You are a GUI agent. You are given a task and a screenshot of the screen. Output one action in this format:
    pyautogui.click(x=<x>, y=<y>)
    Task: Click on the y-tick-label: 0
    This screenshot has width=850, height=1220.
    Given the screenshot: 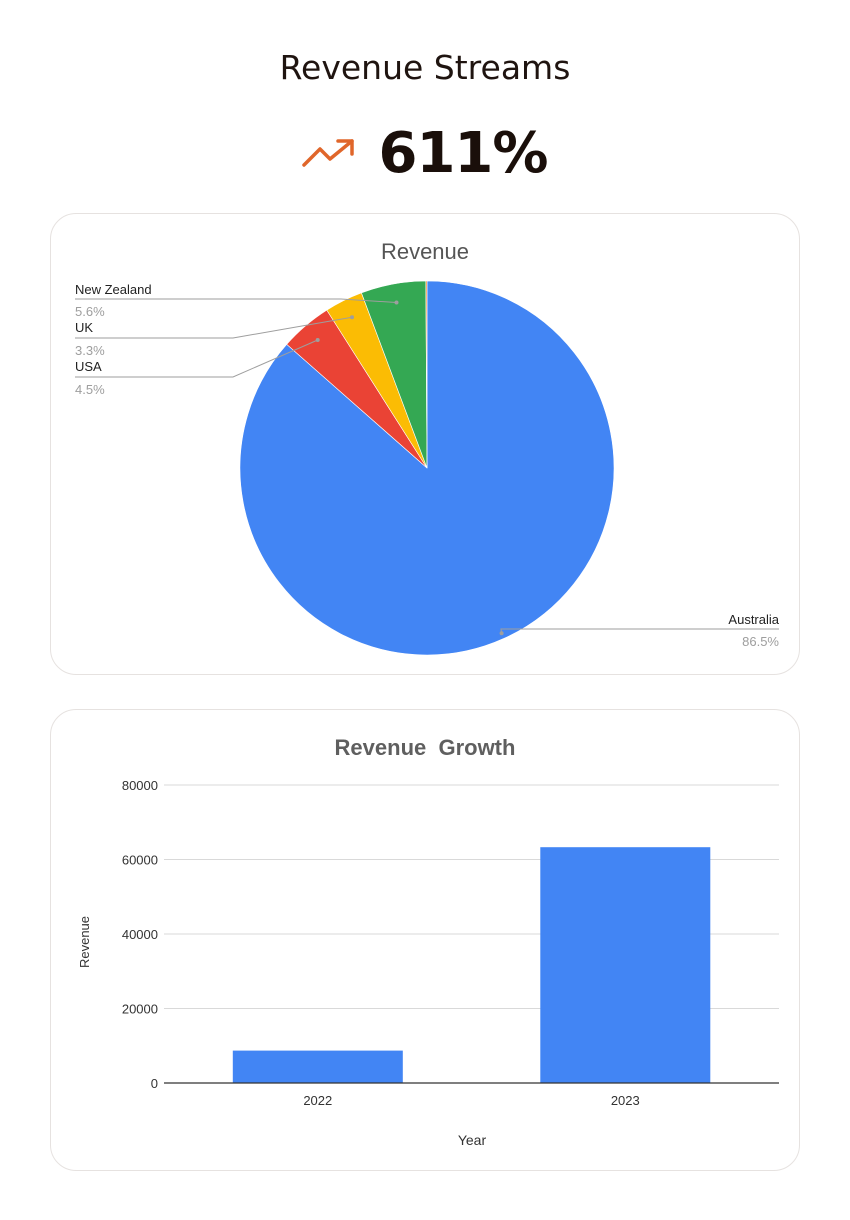 What is the action you would take?
    pyautogui.click(x=154, y=1083)
    